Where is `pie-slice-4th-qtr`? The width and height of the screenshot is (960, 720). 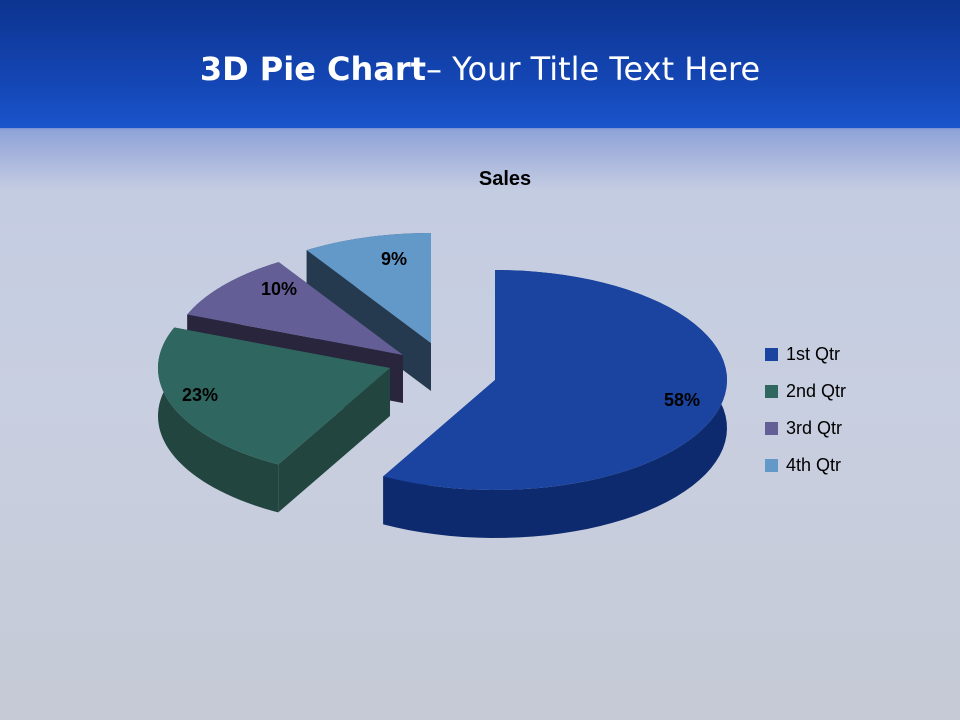
pie-slice-4th-qtr is located at coordinates (368, 288).